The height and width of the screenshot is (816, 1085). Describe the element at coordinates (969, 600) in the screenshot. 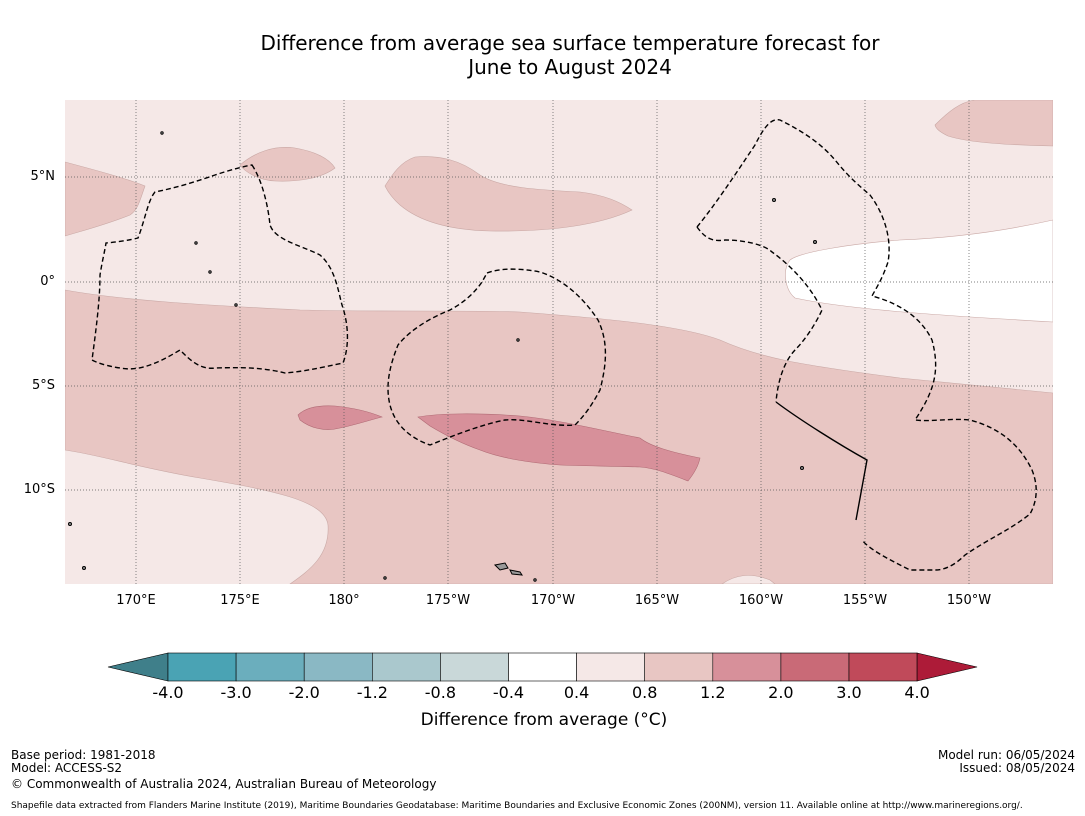

I see `lon-tick-150w: 150°W` at that location.